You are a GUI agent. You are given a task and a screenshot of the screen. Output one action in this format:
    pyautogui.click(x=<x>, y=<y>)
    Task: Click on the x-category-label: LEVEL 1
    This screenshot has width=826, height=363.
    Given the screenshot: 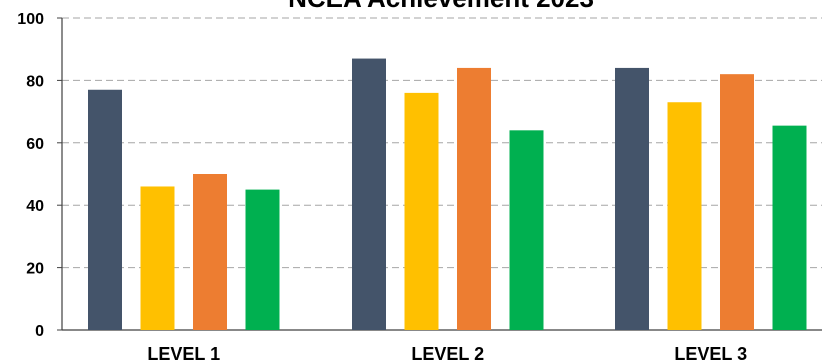 What is the action you would take?
    pyautogui.click(x=183, y=353)
    